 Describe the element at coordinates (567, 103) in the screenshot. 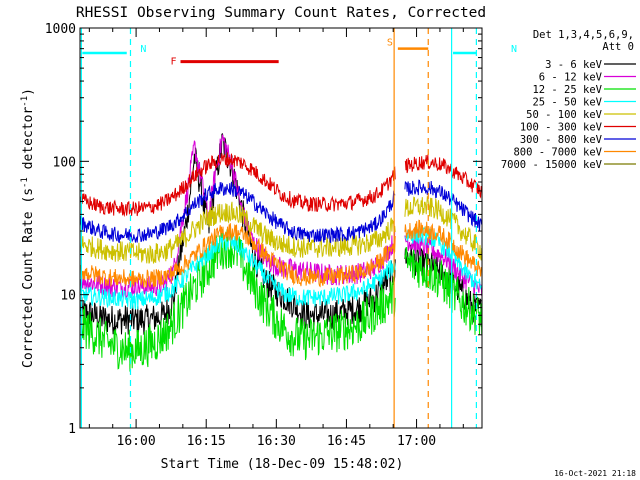

I see `legend-label: 25 - 50 keV` at that location.